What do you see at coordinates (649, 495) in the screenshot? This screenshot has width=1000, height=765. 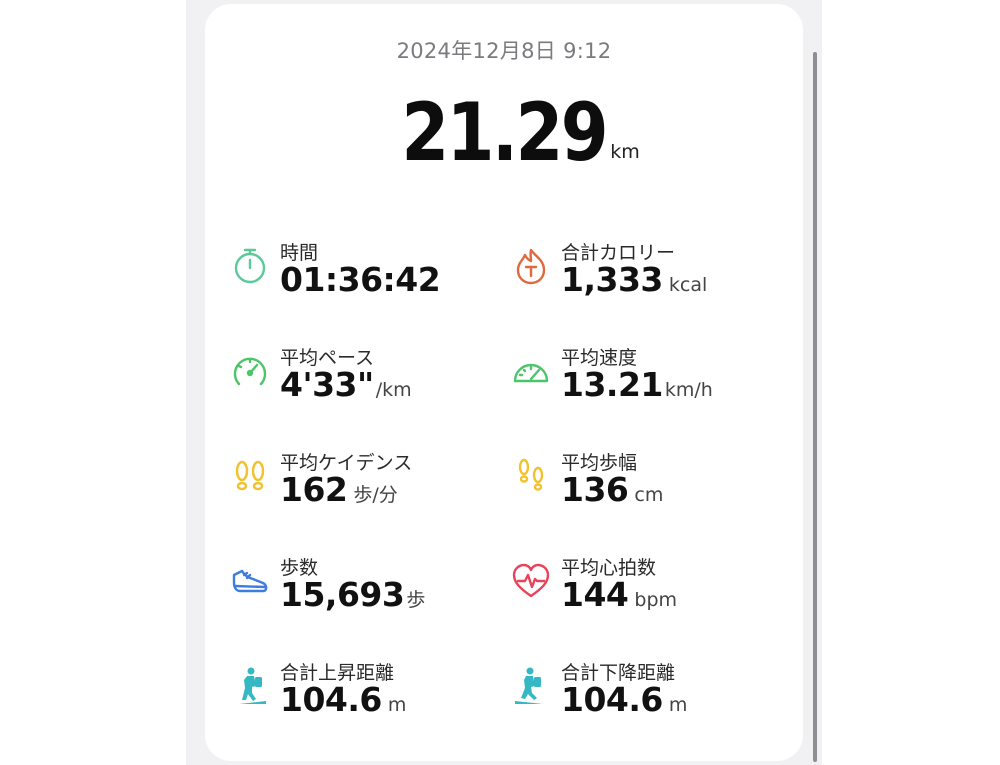 I see `metric-unit: cm` at bounding box center [649, 495].